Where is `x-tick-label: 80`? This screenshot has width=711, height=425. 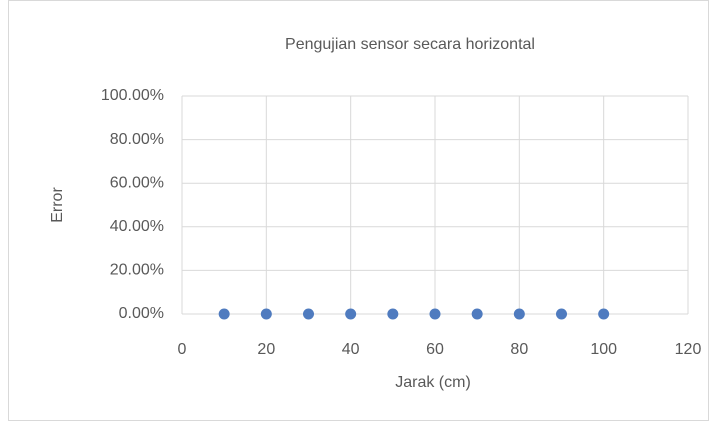
x-tick-label: 80 is located at coordinates (519, 349).